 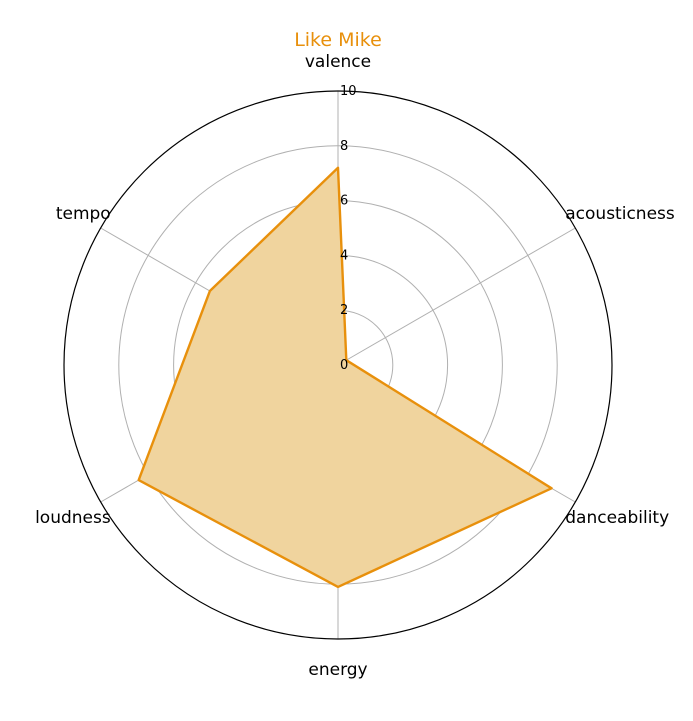 I want to click on axis-label-valence: valence, so click(x=338, y=62).